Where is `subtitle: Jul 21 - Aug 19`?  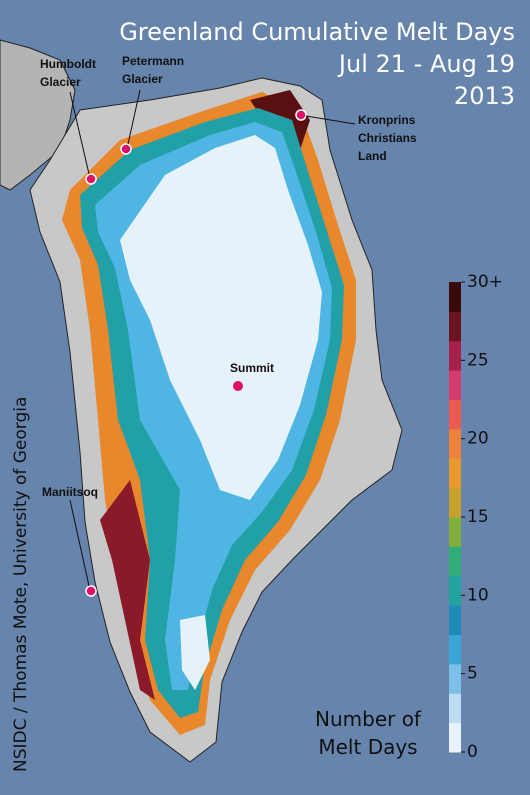 subtitle: Jul 21 - Aug 19 is located at coordinates (426, 64).